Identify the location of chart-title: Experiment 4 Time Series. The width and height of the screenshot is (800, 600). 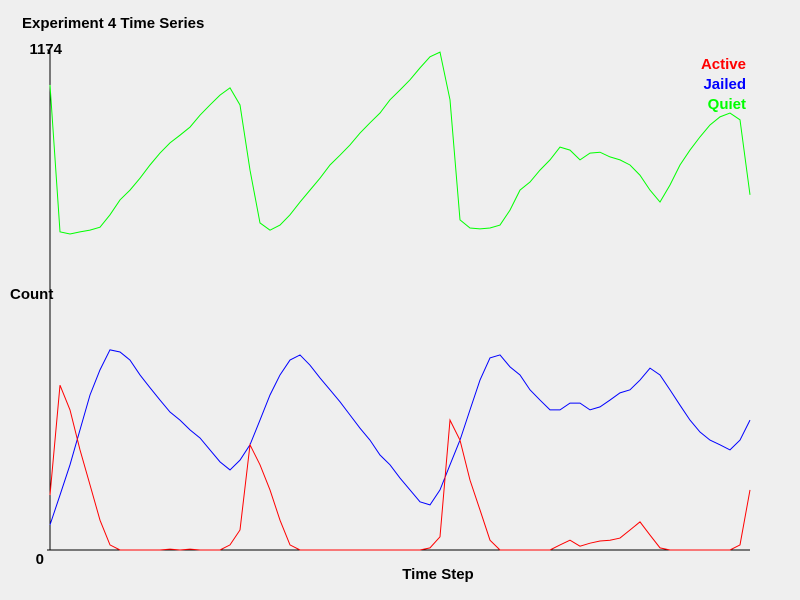
(113, 23).